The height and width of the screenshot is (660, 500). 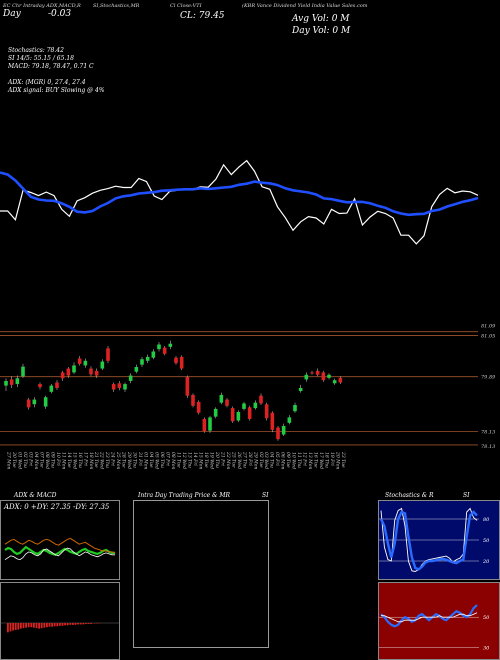 What do you see at coordinates (255, 460) in the screenshot?
I see `date-tick-label: 29 Mon` at bounding box center [255, 460].